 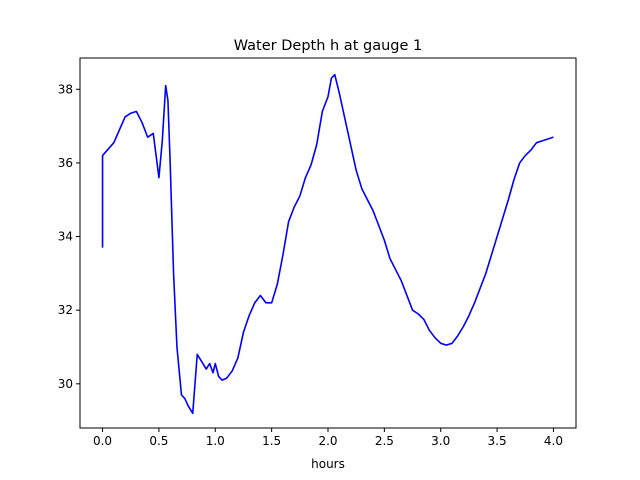 I want to click on x-tick-label: 4.0, so click(x=553, y=441).